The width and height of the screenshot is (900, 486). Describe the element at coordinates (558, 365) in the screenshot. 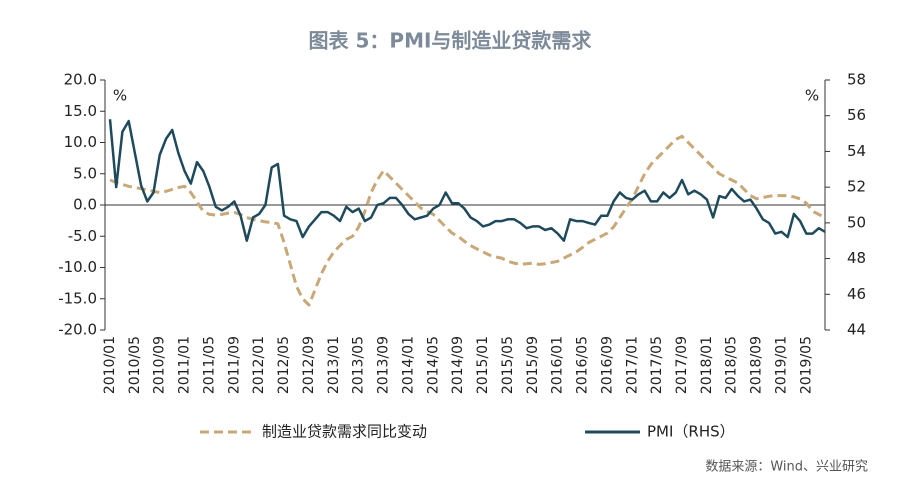

I see `x-tick-label: 2016/01` at that location.